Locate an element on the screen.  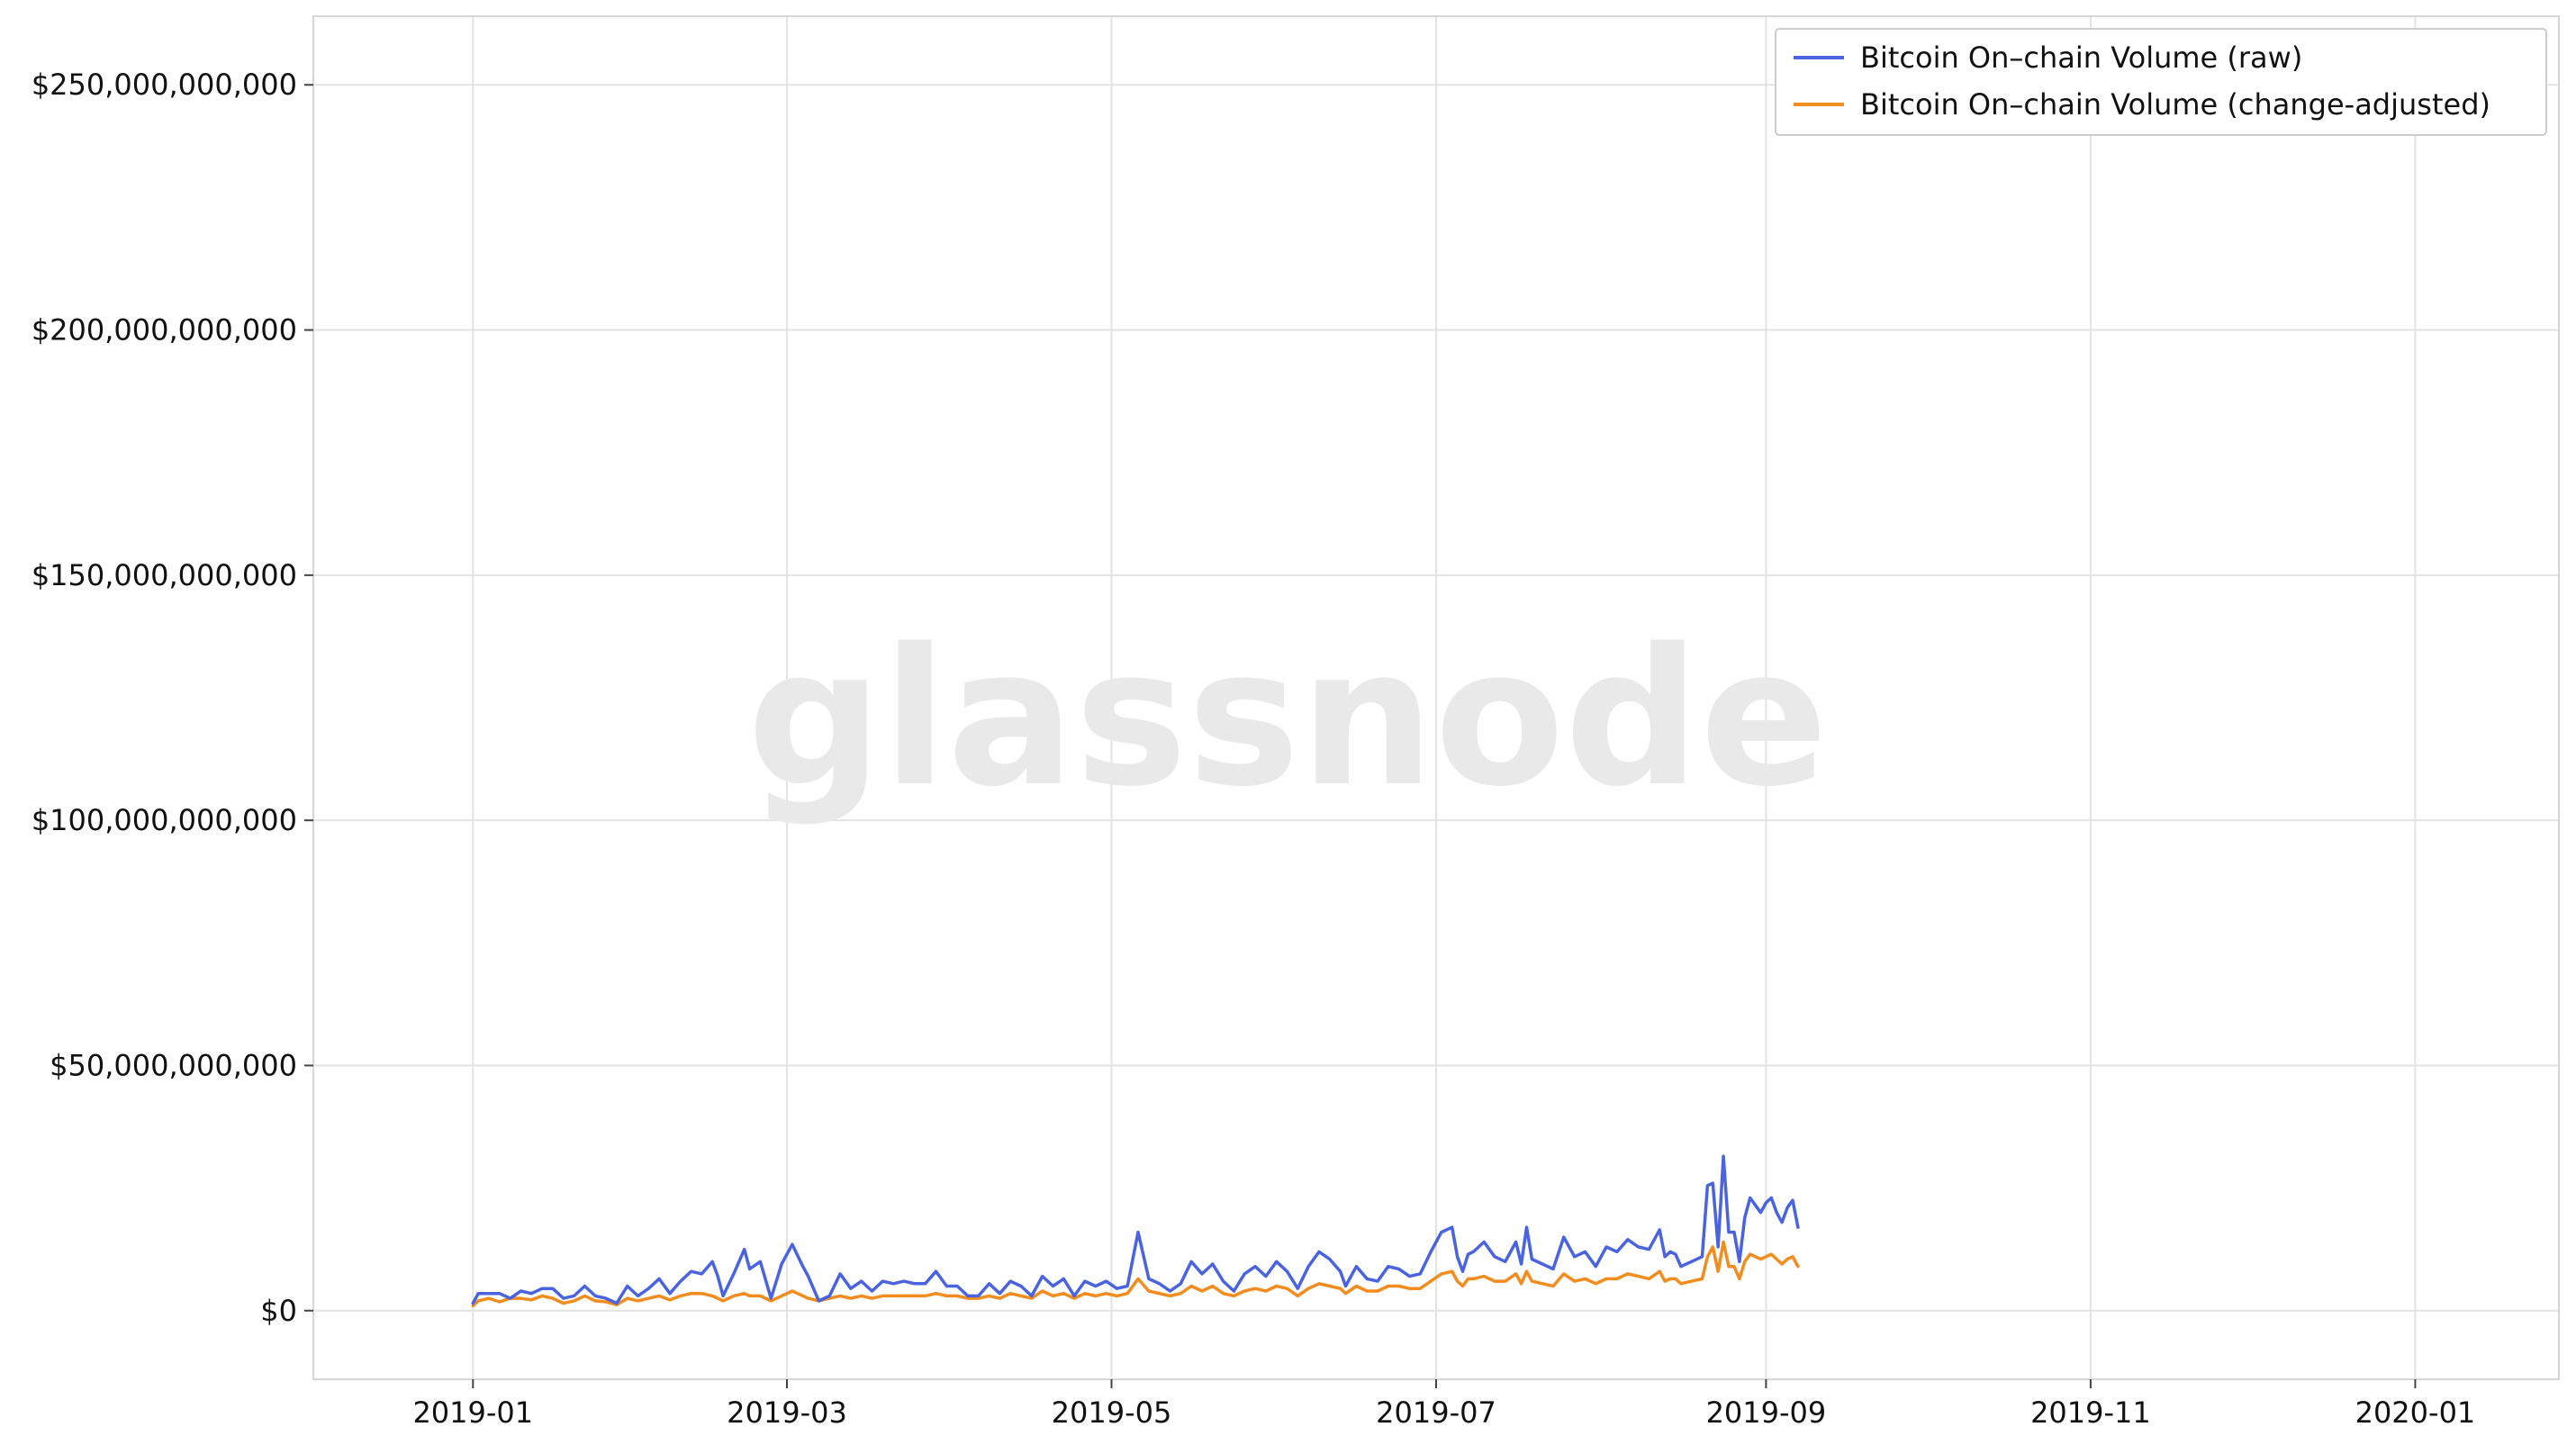
legend-box is located at coordinates (2161, 82).